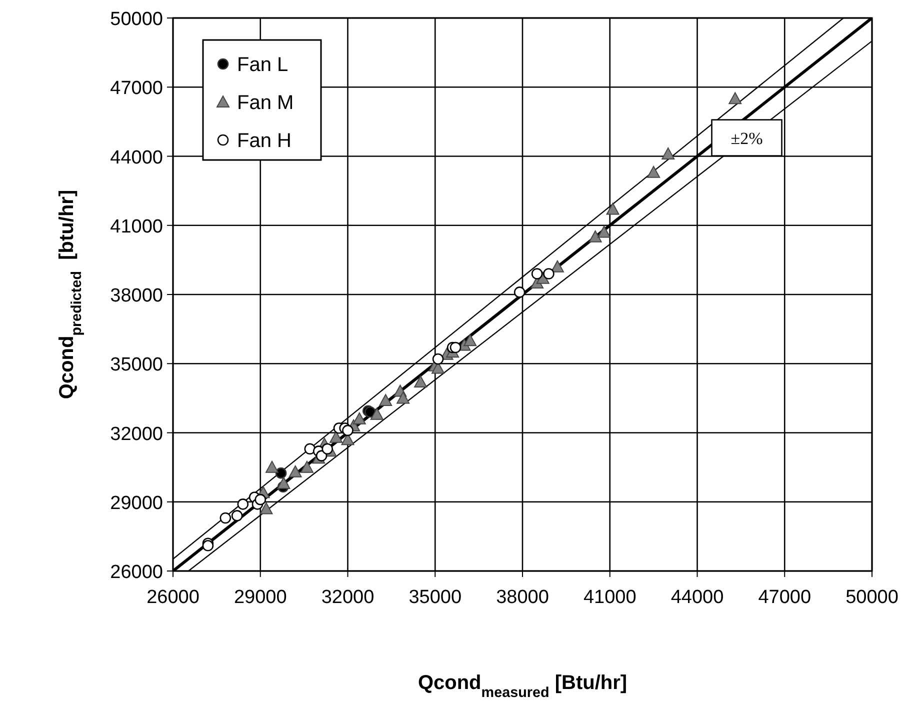 This screenshot has width=913, height=711. What do you see at coordinates (435, 597) in the screenshot?
I see `x-tick-label: 35000` at bounding box center [435, 597].